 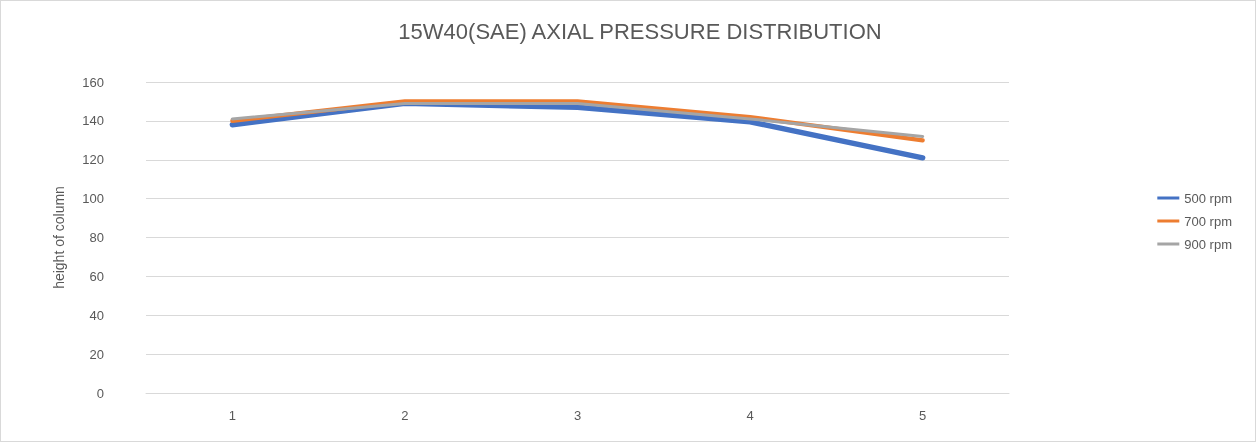 What do you see at coordinates (923, 415) in the screenshot?
I see `x-tick-label: 5` at bounding box center [923, 415].